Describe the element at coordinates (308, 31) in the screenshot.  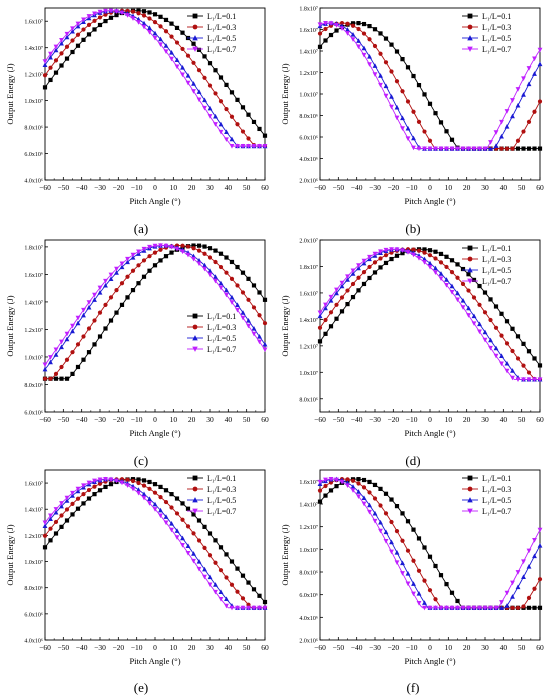
I see `y-tick-label: 1.6x10⁷` at that location.